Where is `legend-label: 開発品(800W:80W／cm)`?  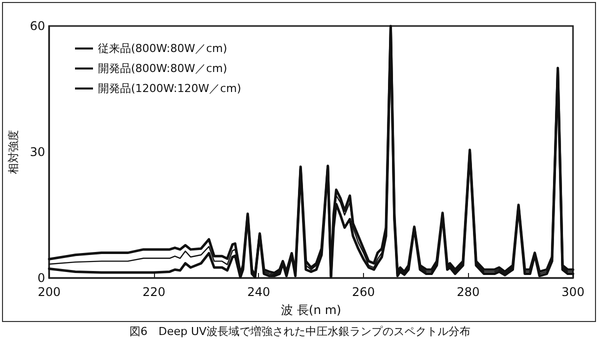 legend-label: 開発品(800W:80W／cm) is located at coordinates (163, 68).